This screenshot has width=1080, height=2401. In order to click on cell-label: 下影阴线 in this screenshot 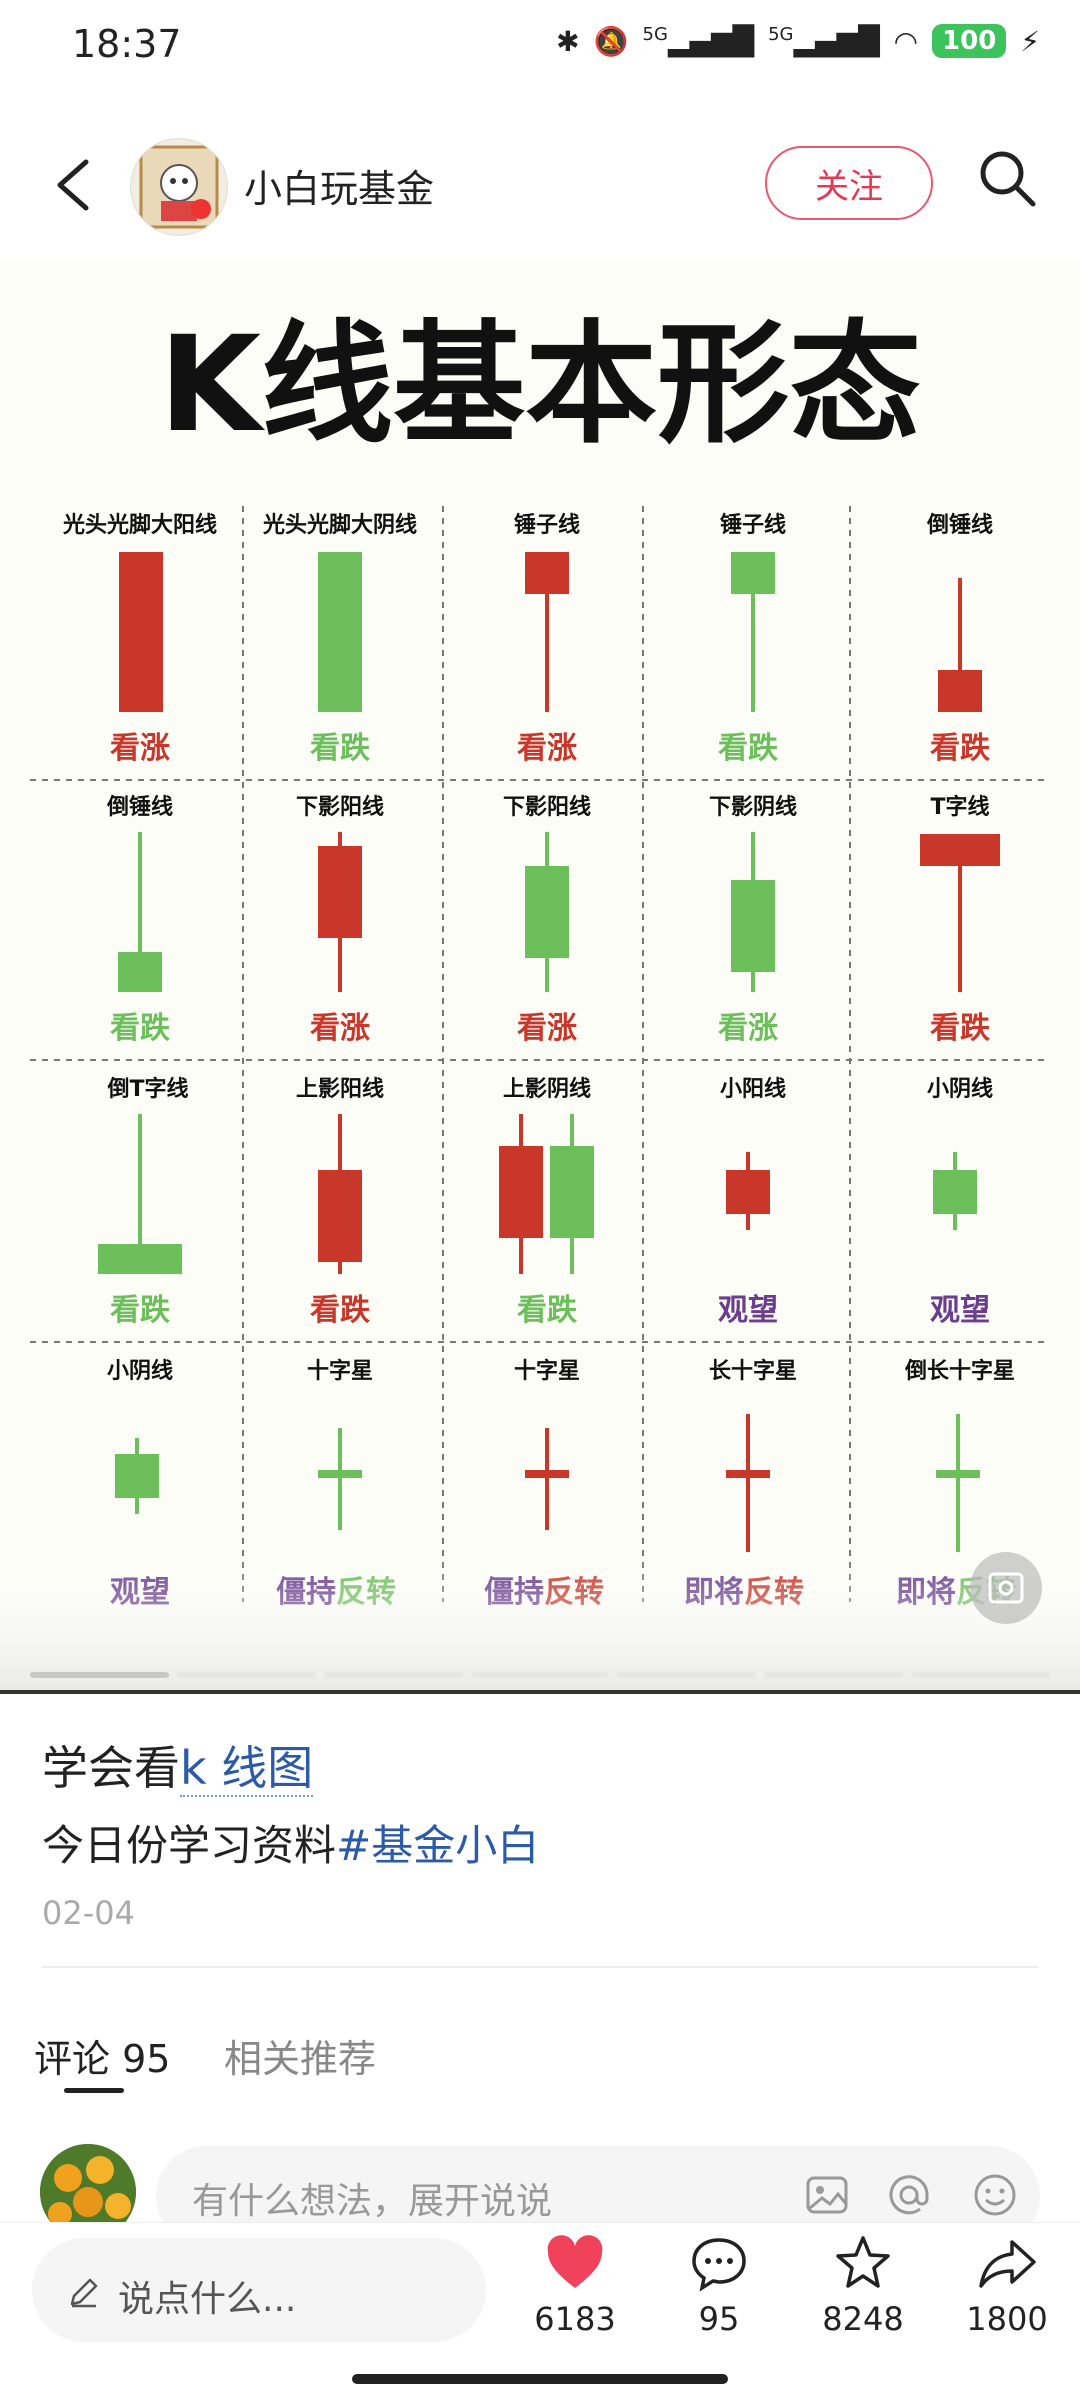, I will do `click(753, 807)`.